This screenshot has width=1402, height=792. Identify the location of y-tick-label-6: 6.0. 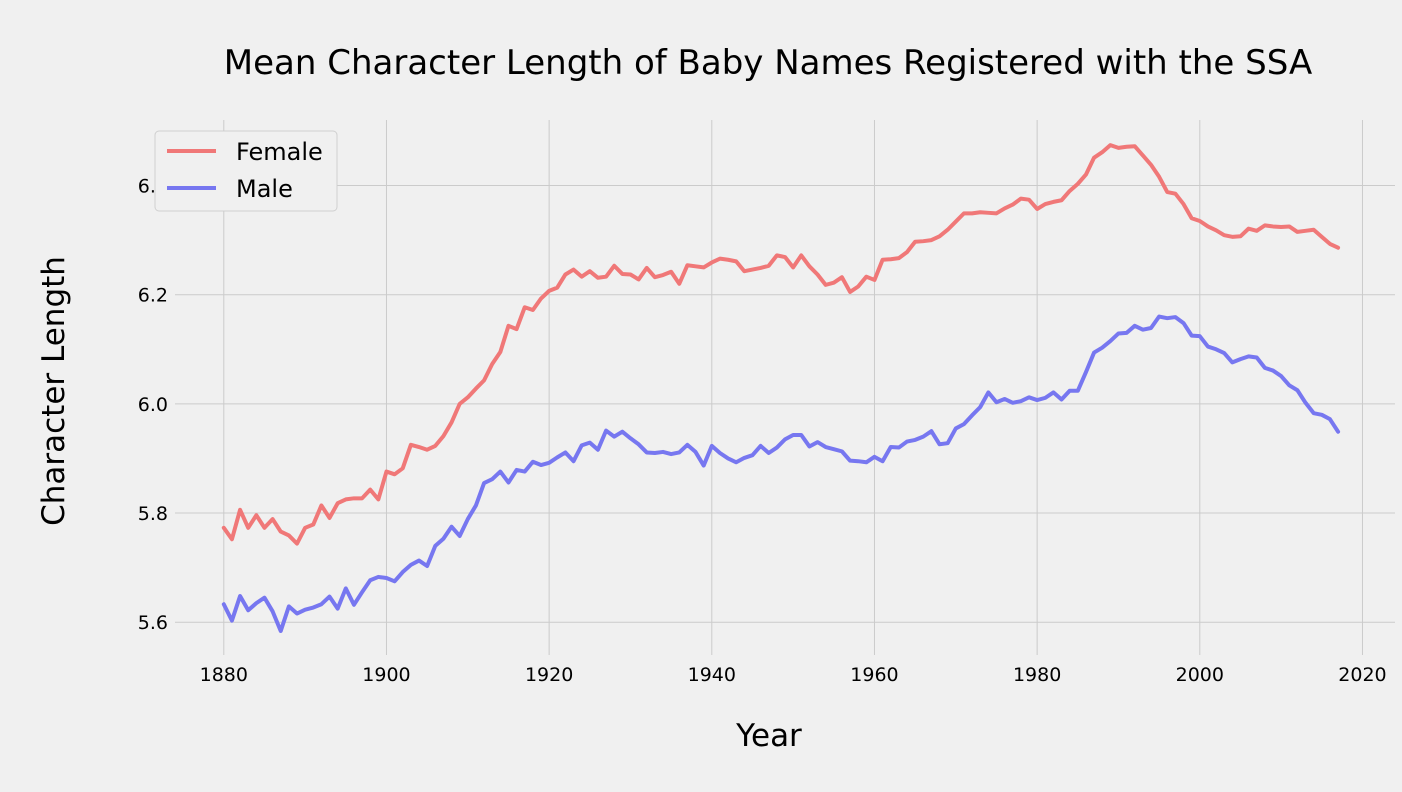
(153, 405).